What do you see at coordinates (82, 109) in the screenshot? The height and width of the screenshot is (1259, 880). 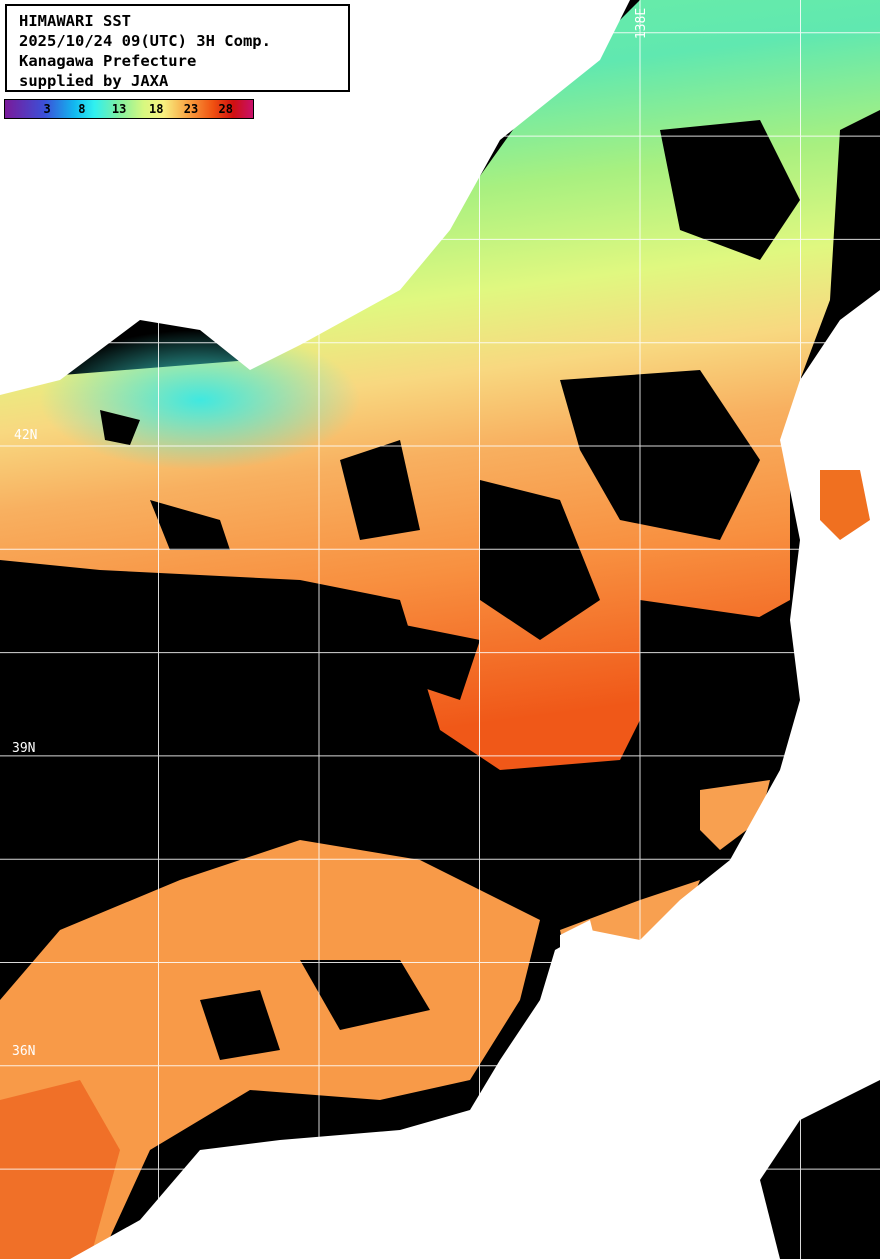 I see `scale-tick: 8` at bounding box center [82, 109].